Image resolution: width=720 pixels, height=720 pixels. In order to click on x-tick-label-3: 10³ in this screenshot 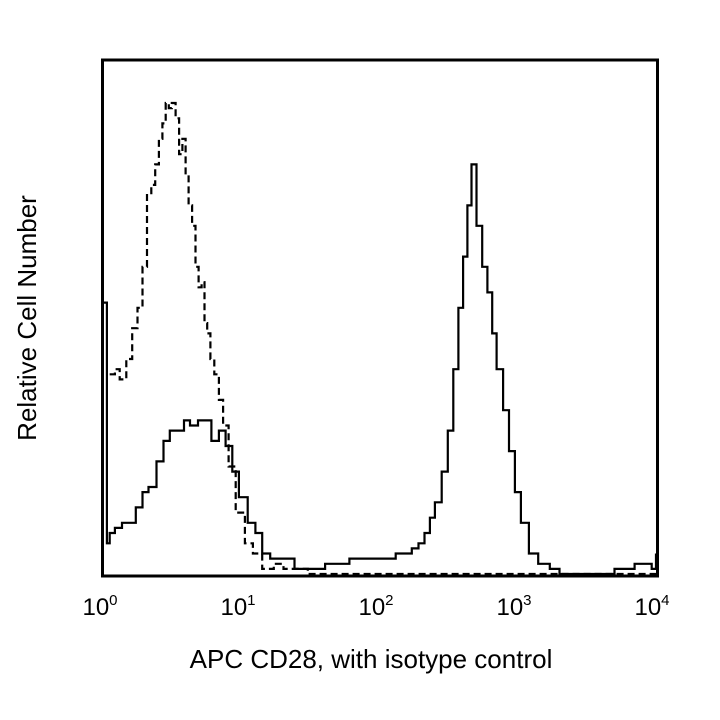, I will do `click(513, 606)`.